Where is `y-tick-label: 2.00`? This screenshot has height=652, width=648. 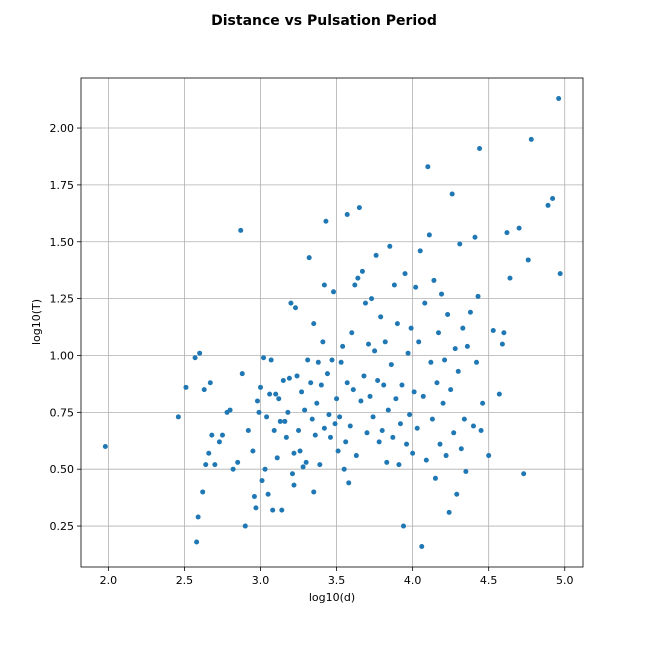 y-tick-label: 2.00 is located at coordinates (62, 128).